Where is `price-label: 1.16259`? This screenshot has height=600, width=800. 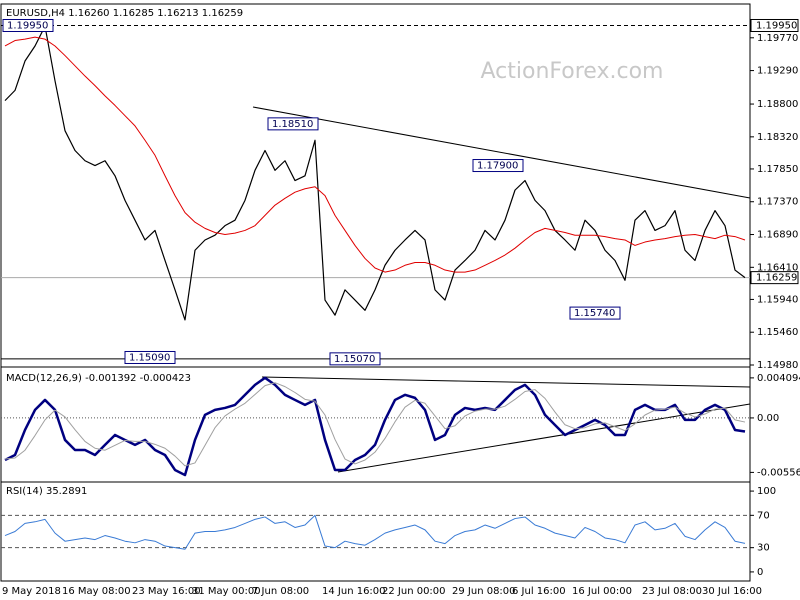 price-label: 1.16259 is located at coordinates (776, 278).